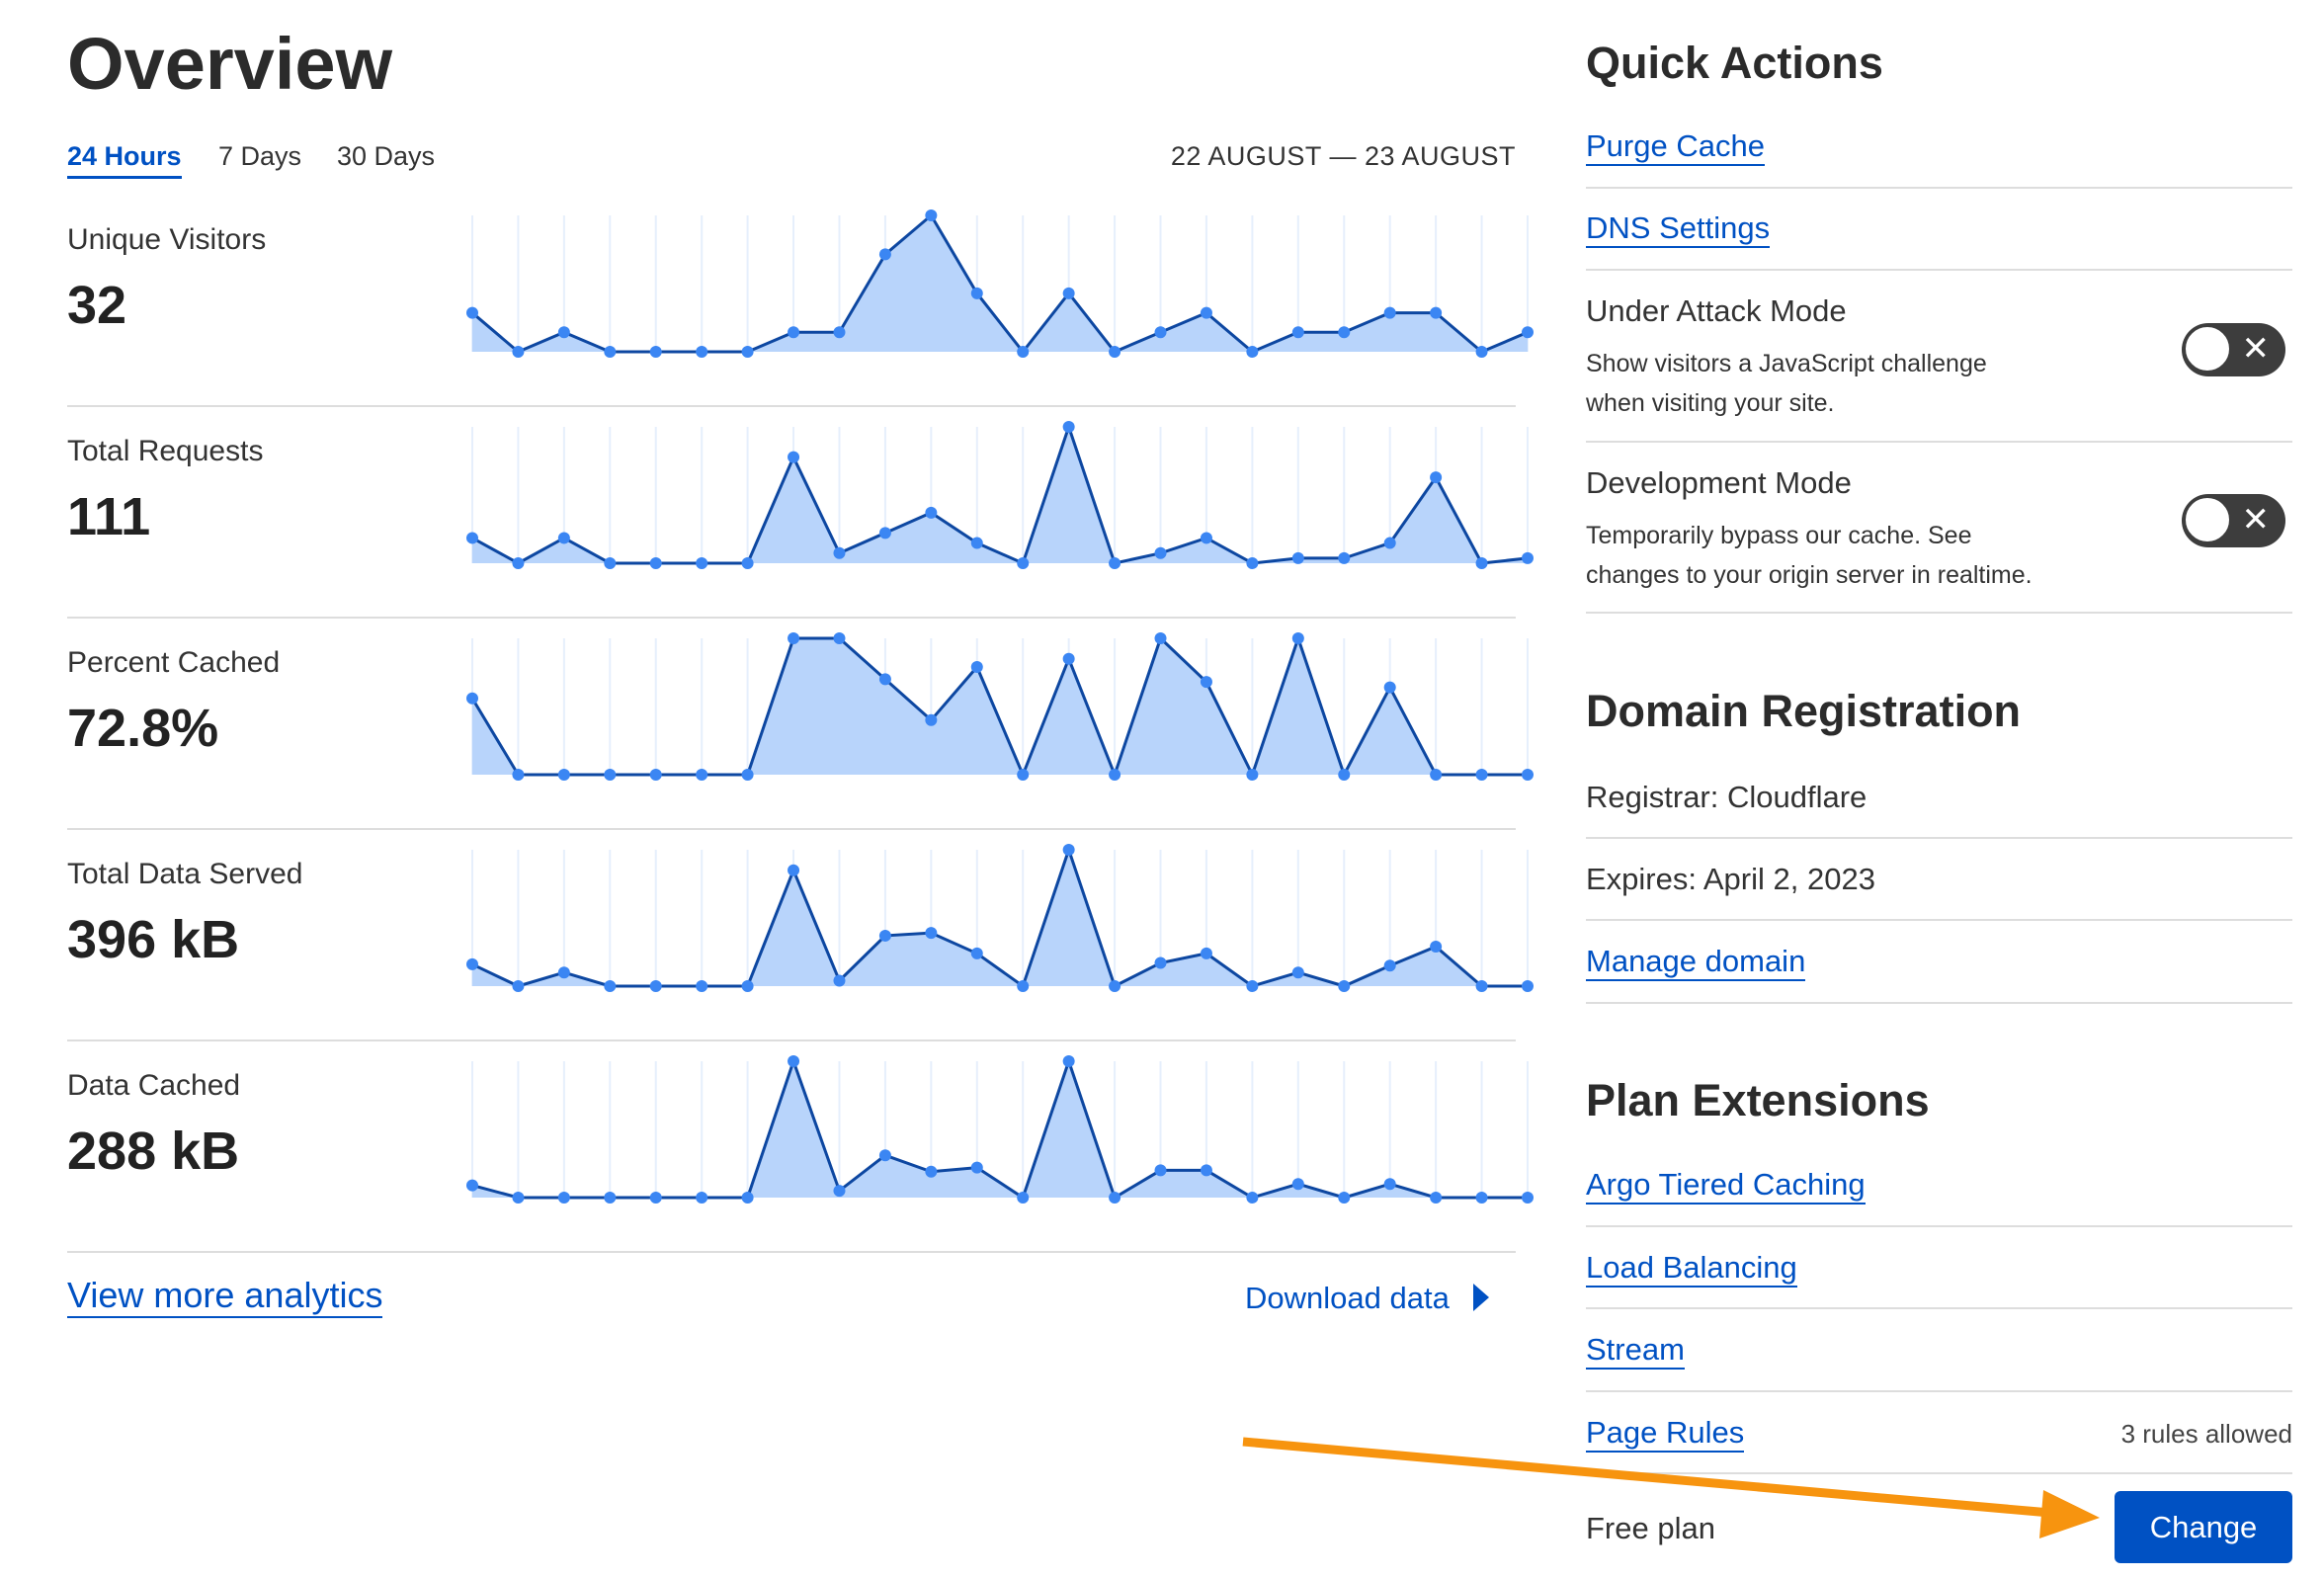 This screenshot has height=1579, width=2324. Describe the element at coordinates (2203, 1527) in the screenshot. I see `change-plan-button: Change` at that location.